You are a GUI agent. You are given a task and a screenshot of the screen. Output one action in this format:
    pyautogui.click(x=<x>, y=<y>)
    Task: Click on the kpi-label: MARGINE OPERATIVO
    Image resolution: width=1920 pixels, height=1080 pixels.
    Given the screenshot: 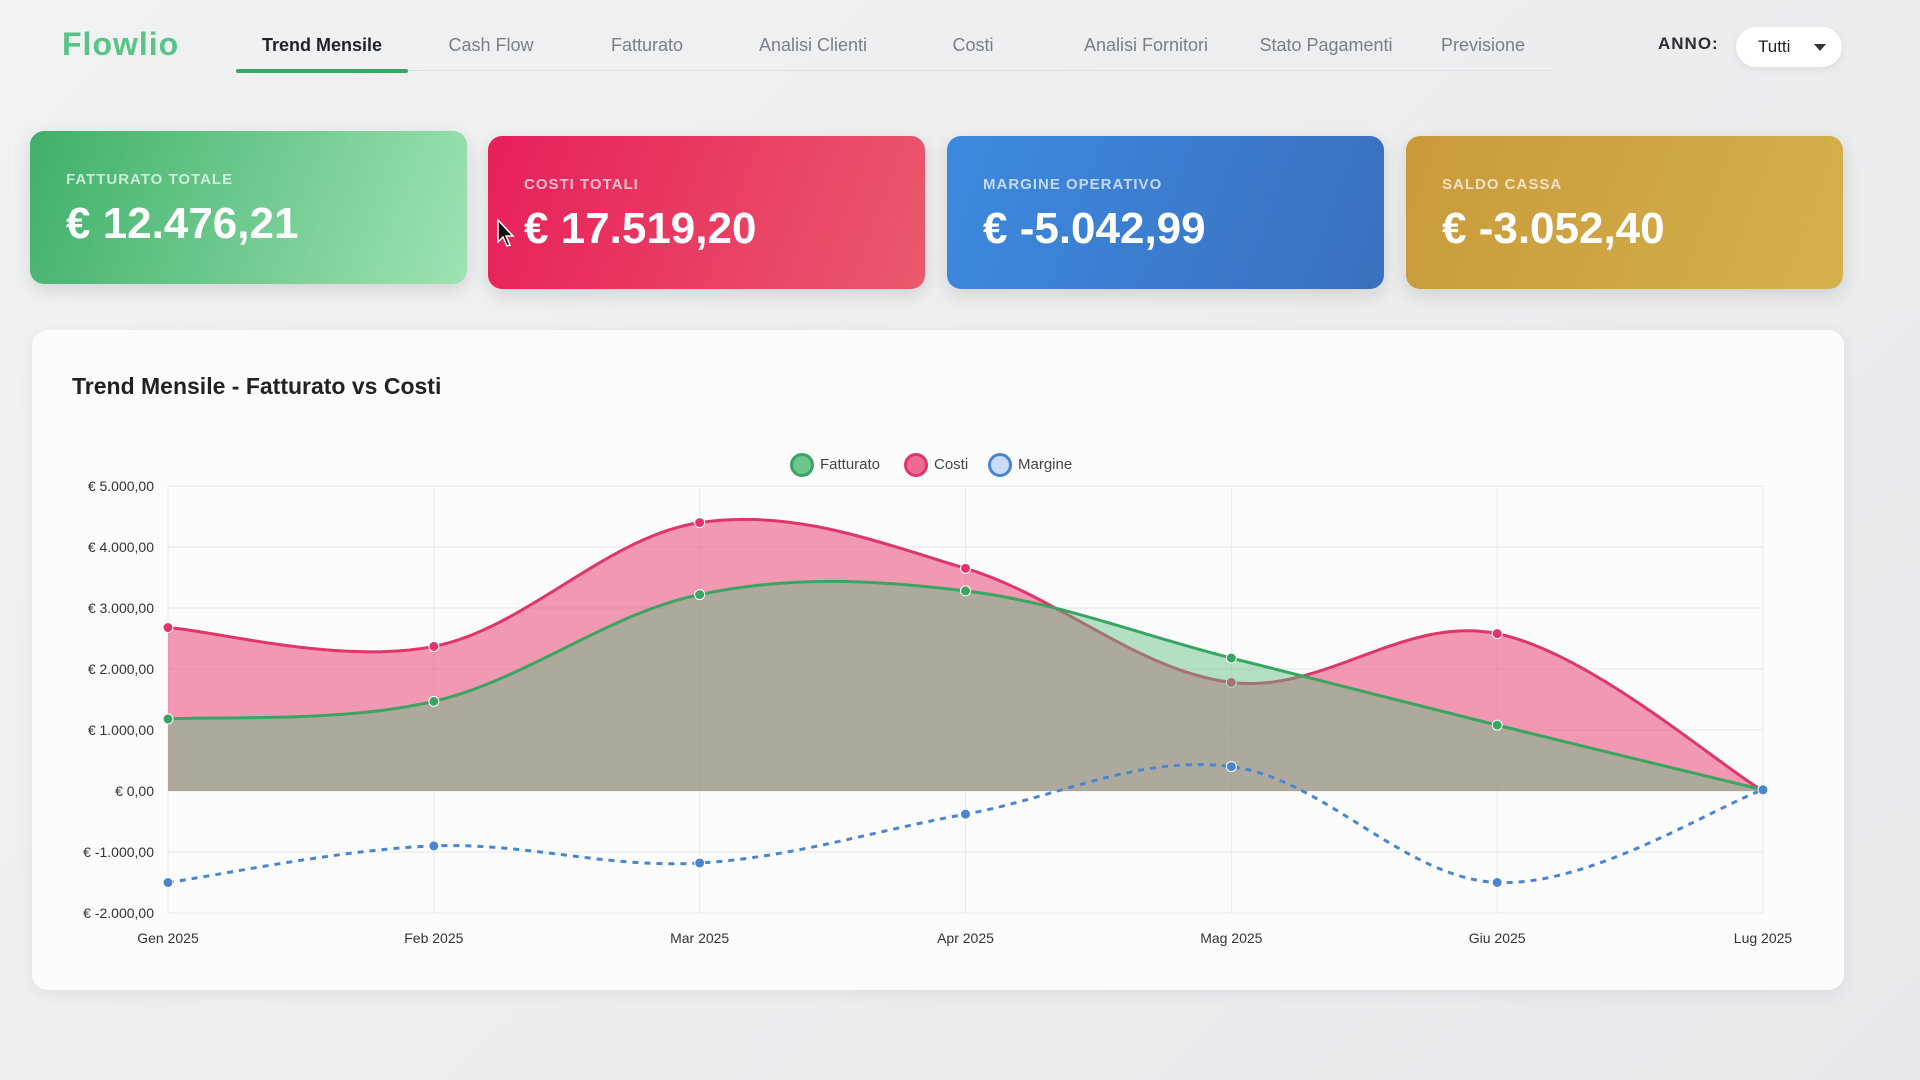 What is the action you would take?
    pyautogui.click(x=1073, y=184)
    